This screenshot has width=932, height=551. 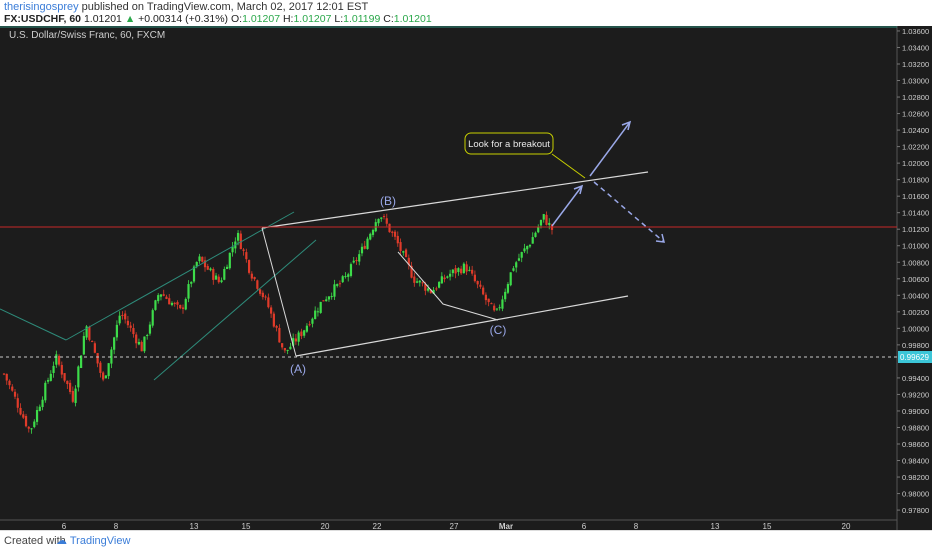 What do you see at coordinates (509, 144) in the screenshot?
I see `callout-text: Look for a breakout` at bounding box center [509, 144].